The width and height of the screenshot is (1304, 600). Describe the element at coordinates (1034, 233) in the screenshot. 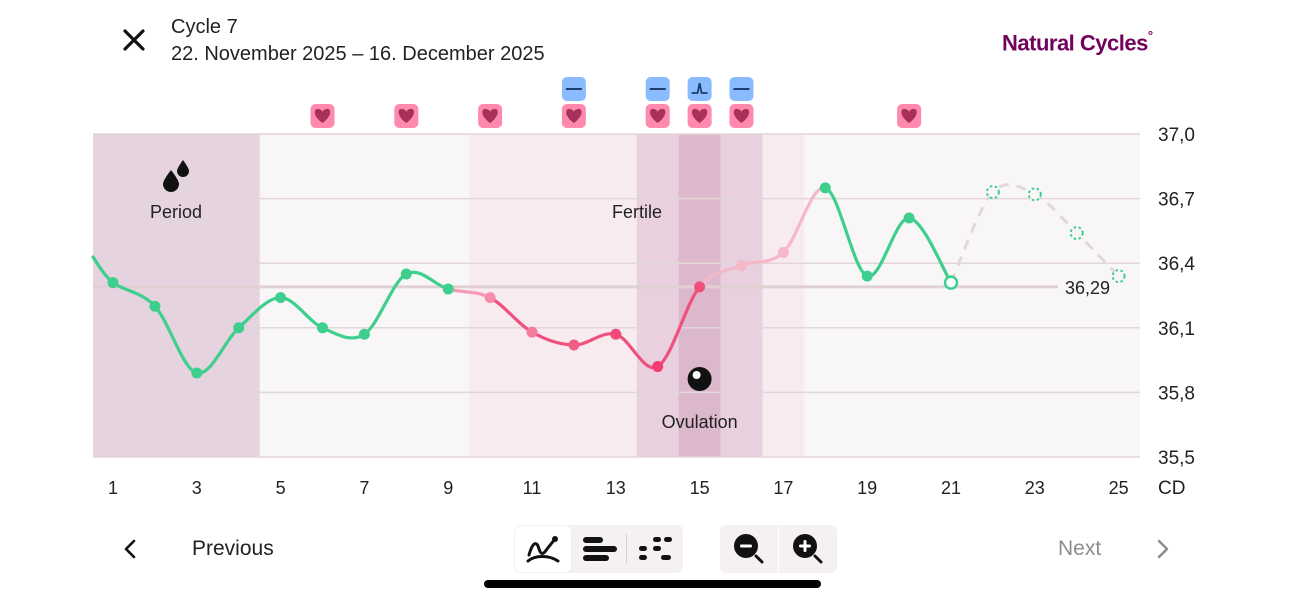

I see `predicted-temperature-line` at that location.